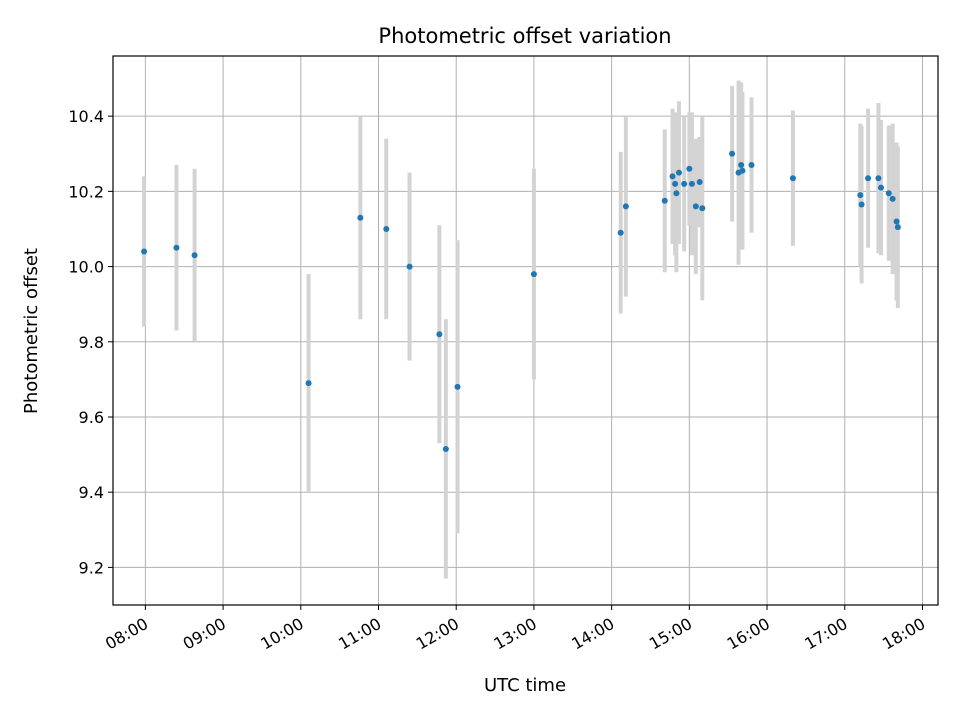 This screenshot has width=960, height=720. I want to click on y-tick-label: 10.0, so click(86, 267).